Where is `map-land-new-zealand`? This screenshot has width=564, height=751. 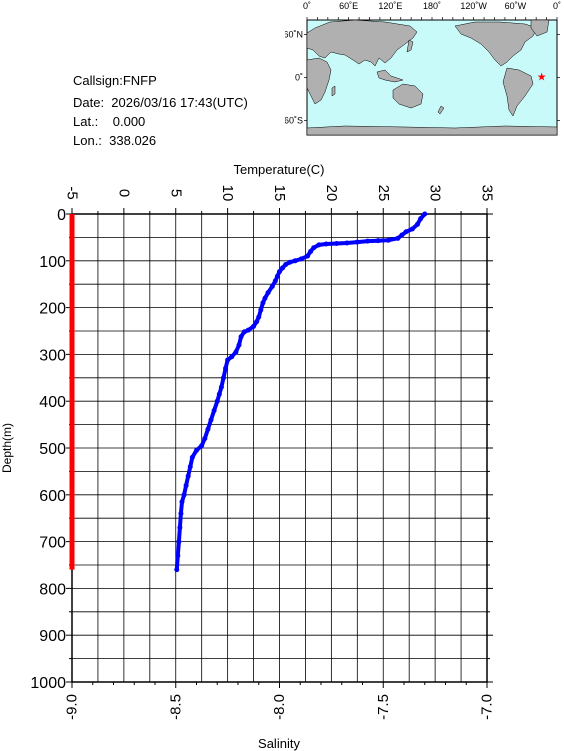 map-land-new-zealand is located at coordinates (441, 110).